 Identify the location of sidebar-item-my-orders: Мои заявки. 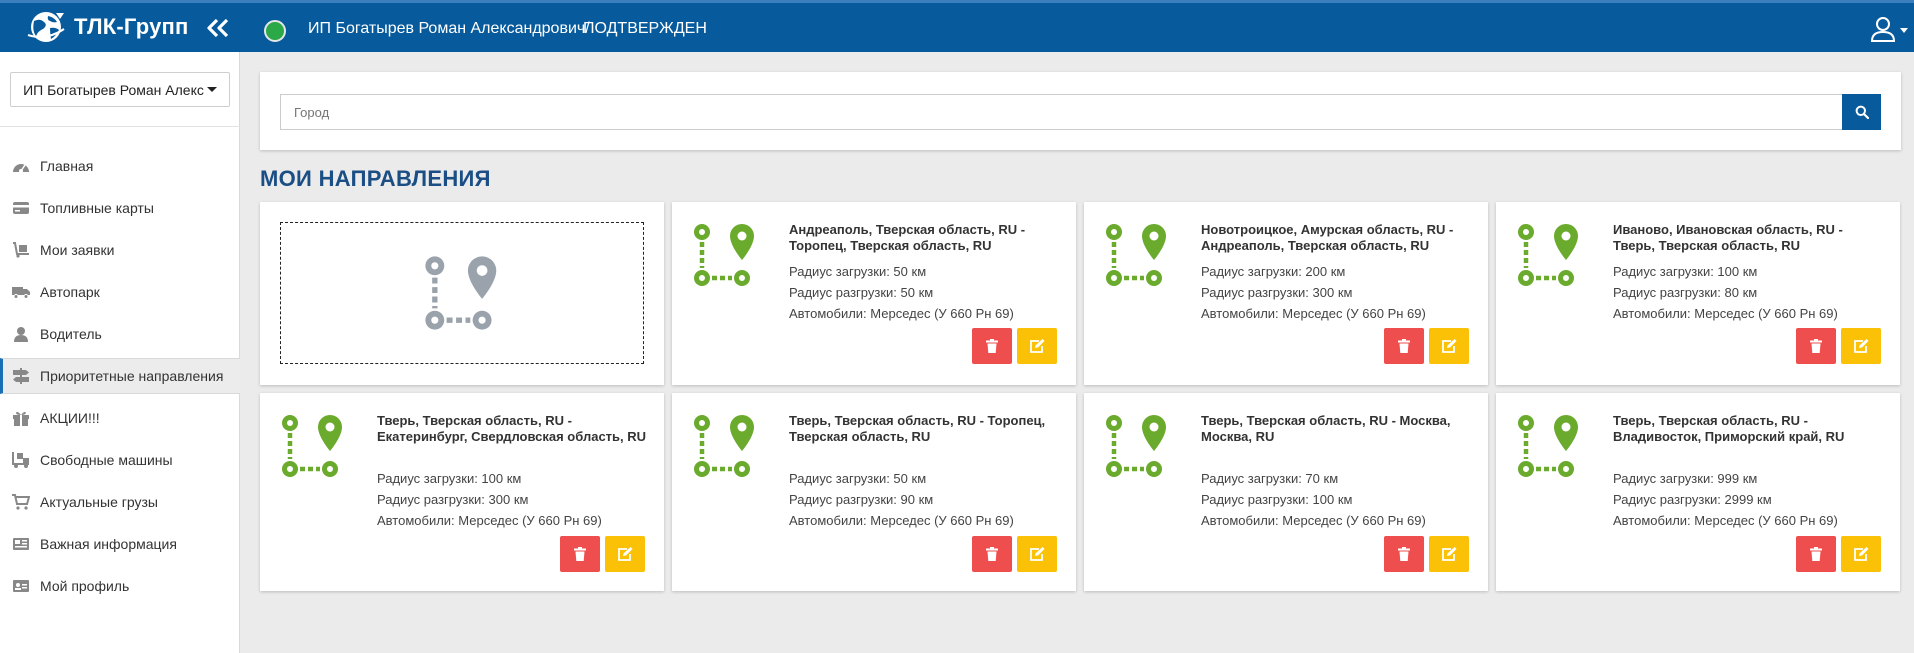
(120, 250).